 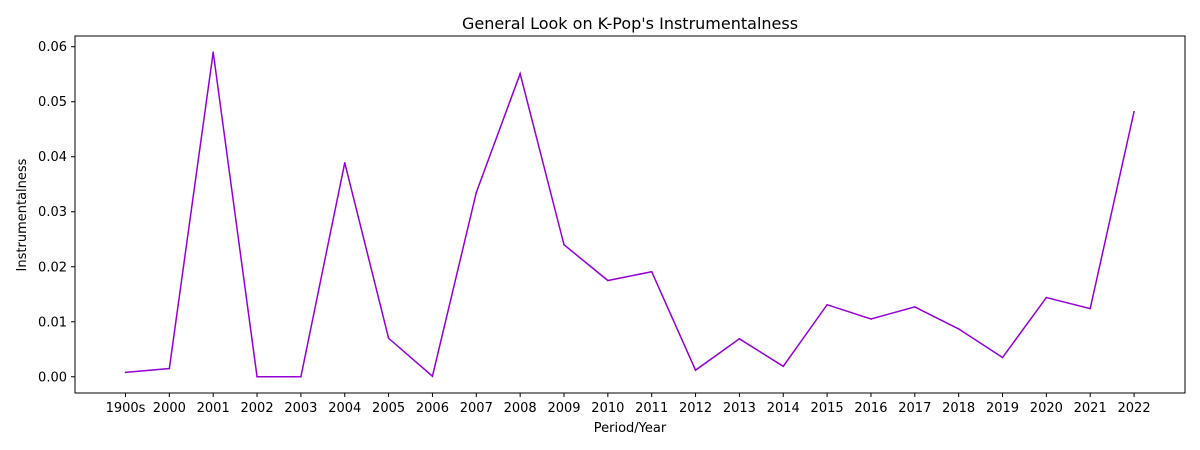 I want to click on x-tick-label: 2022, so click(x=1134, y=408).